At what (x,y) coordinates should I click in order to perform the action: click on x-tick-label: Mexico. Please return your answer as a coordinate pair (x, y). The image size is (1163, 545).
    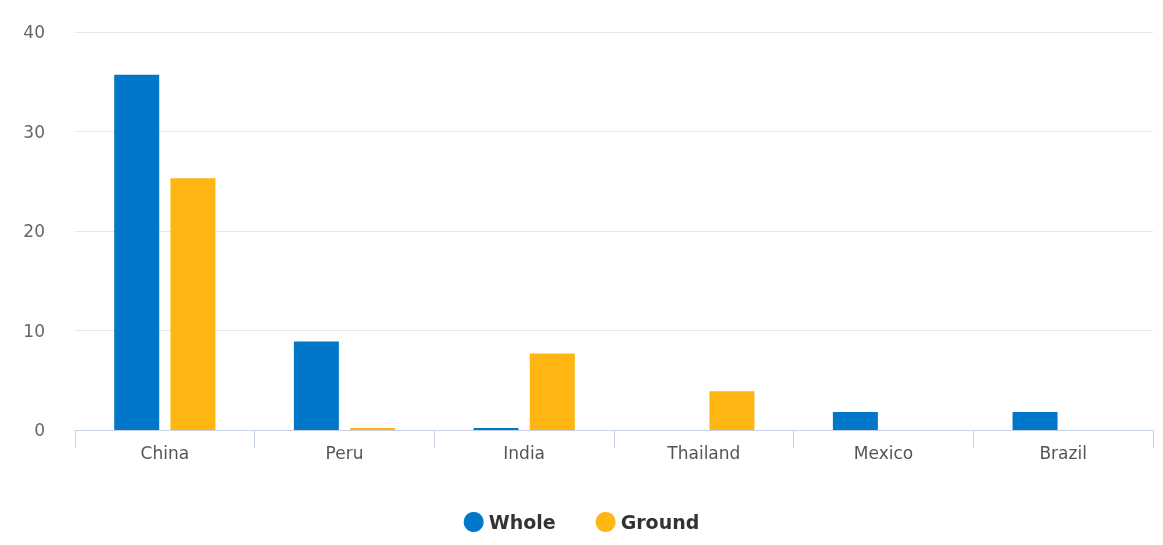
    Looking at the image, I should click on (883, 452).